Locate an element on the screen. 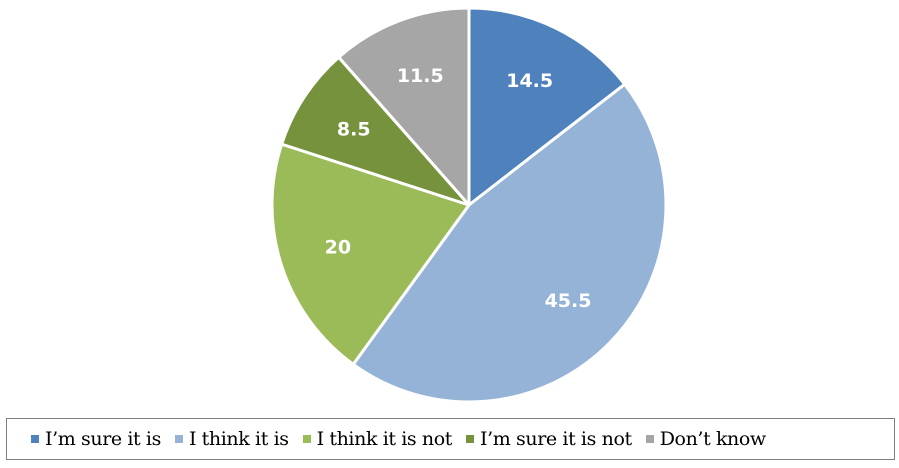 This screenshot has height=468, width=899. data-label-1: 14.5 is located at coordinates (529, 81).